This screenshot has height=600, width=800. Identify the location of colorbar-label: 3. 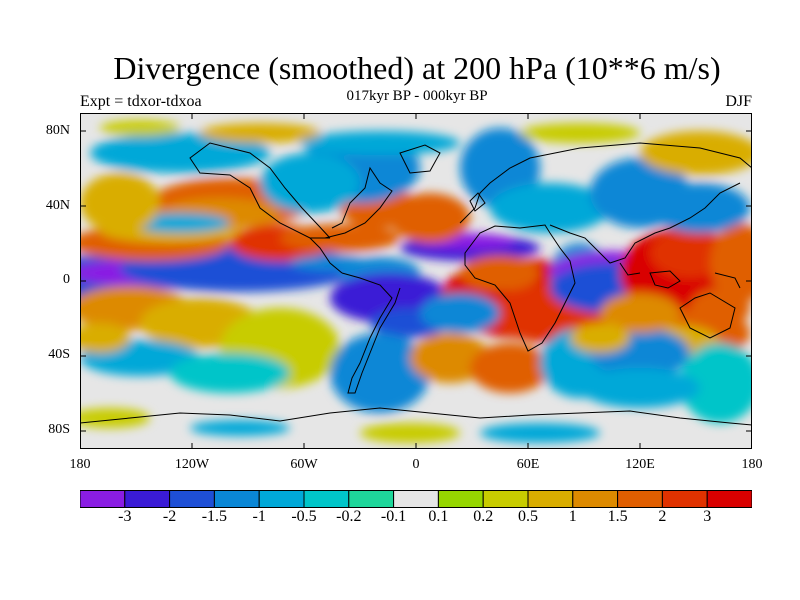
(707, 516).